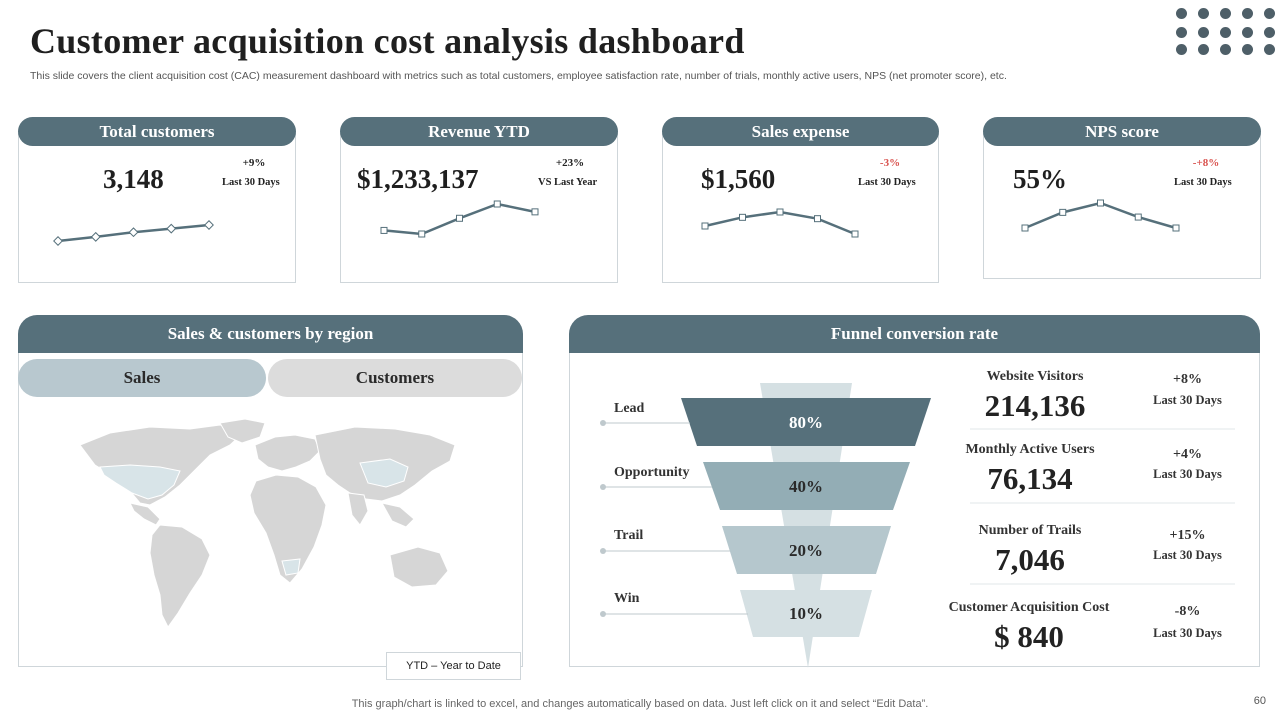  I want to click on kpi-period-nps-score: Last 30 Days, so click(1203, 182).